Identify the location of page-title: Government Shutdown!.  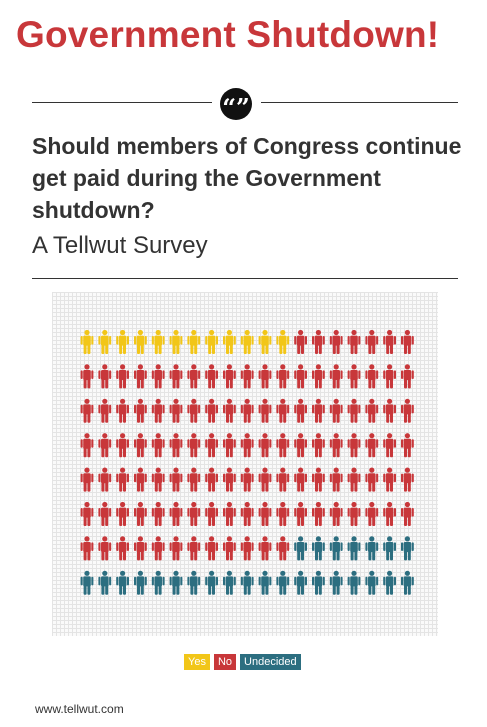
(228, 34).